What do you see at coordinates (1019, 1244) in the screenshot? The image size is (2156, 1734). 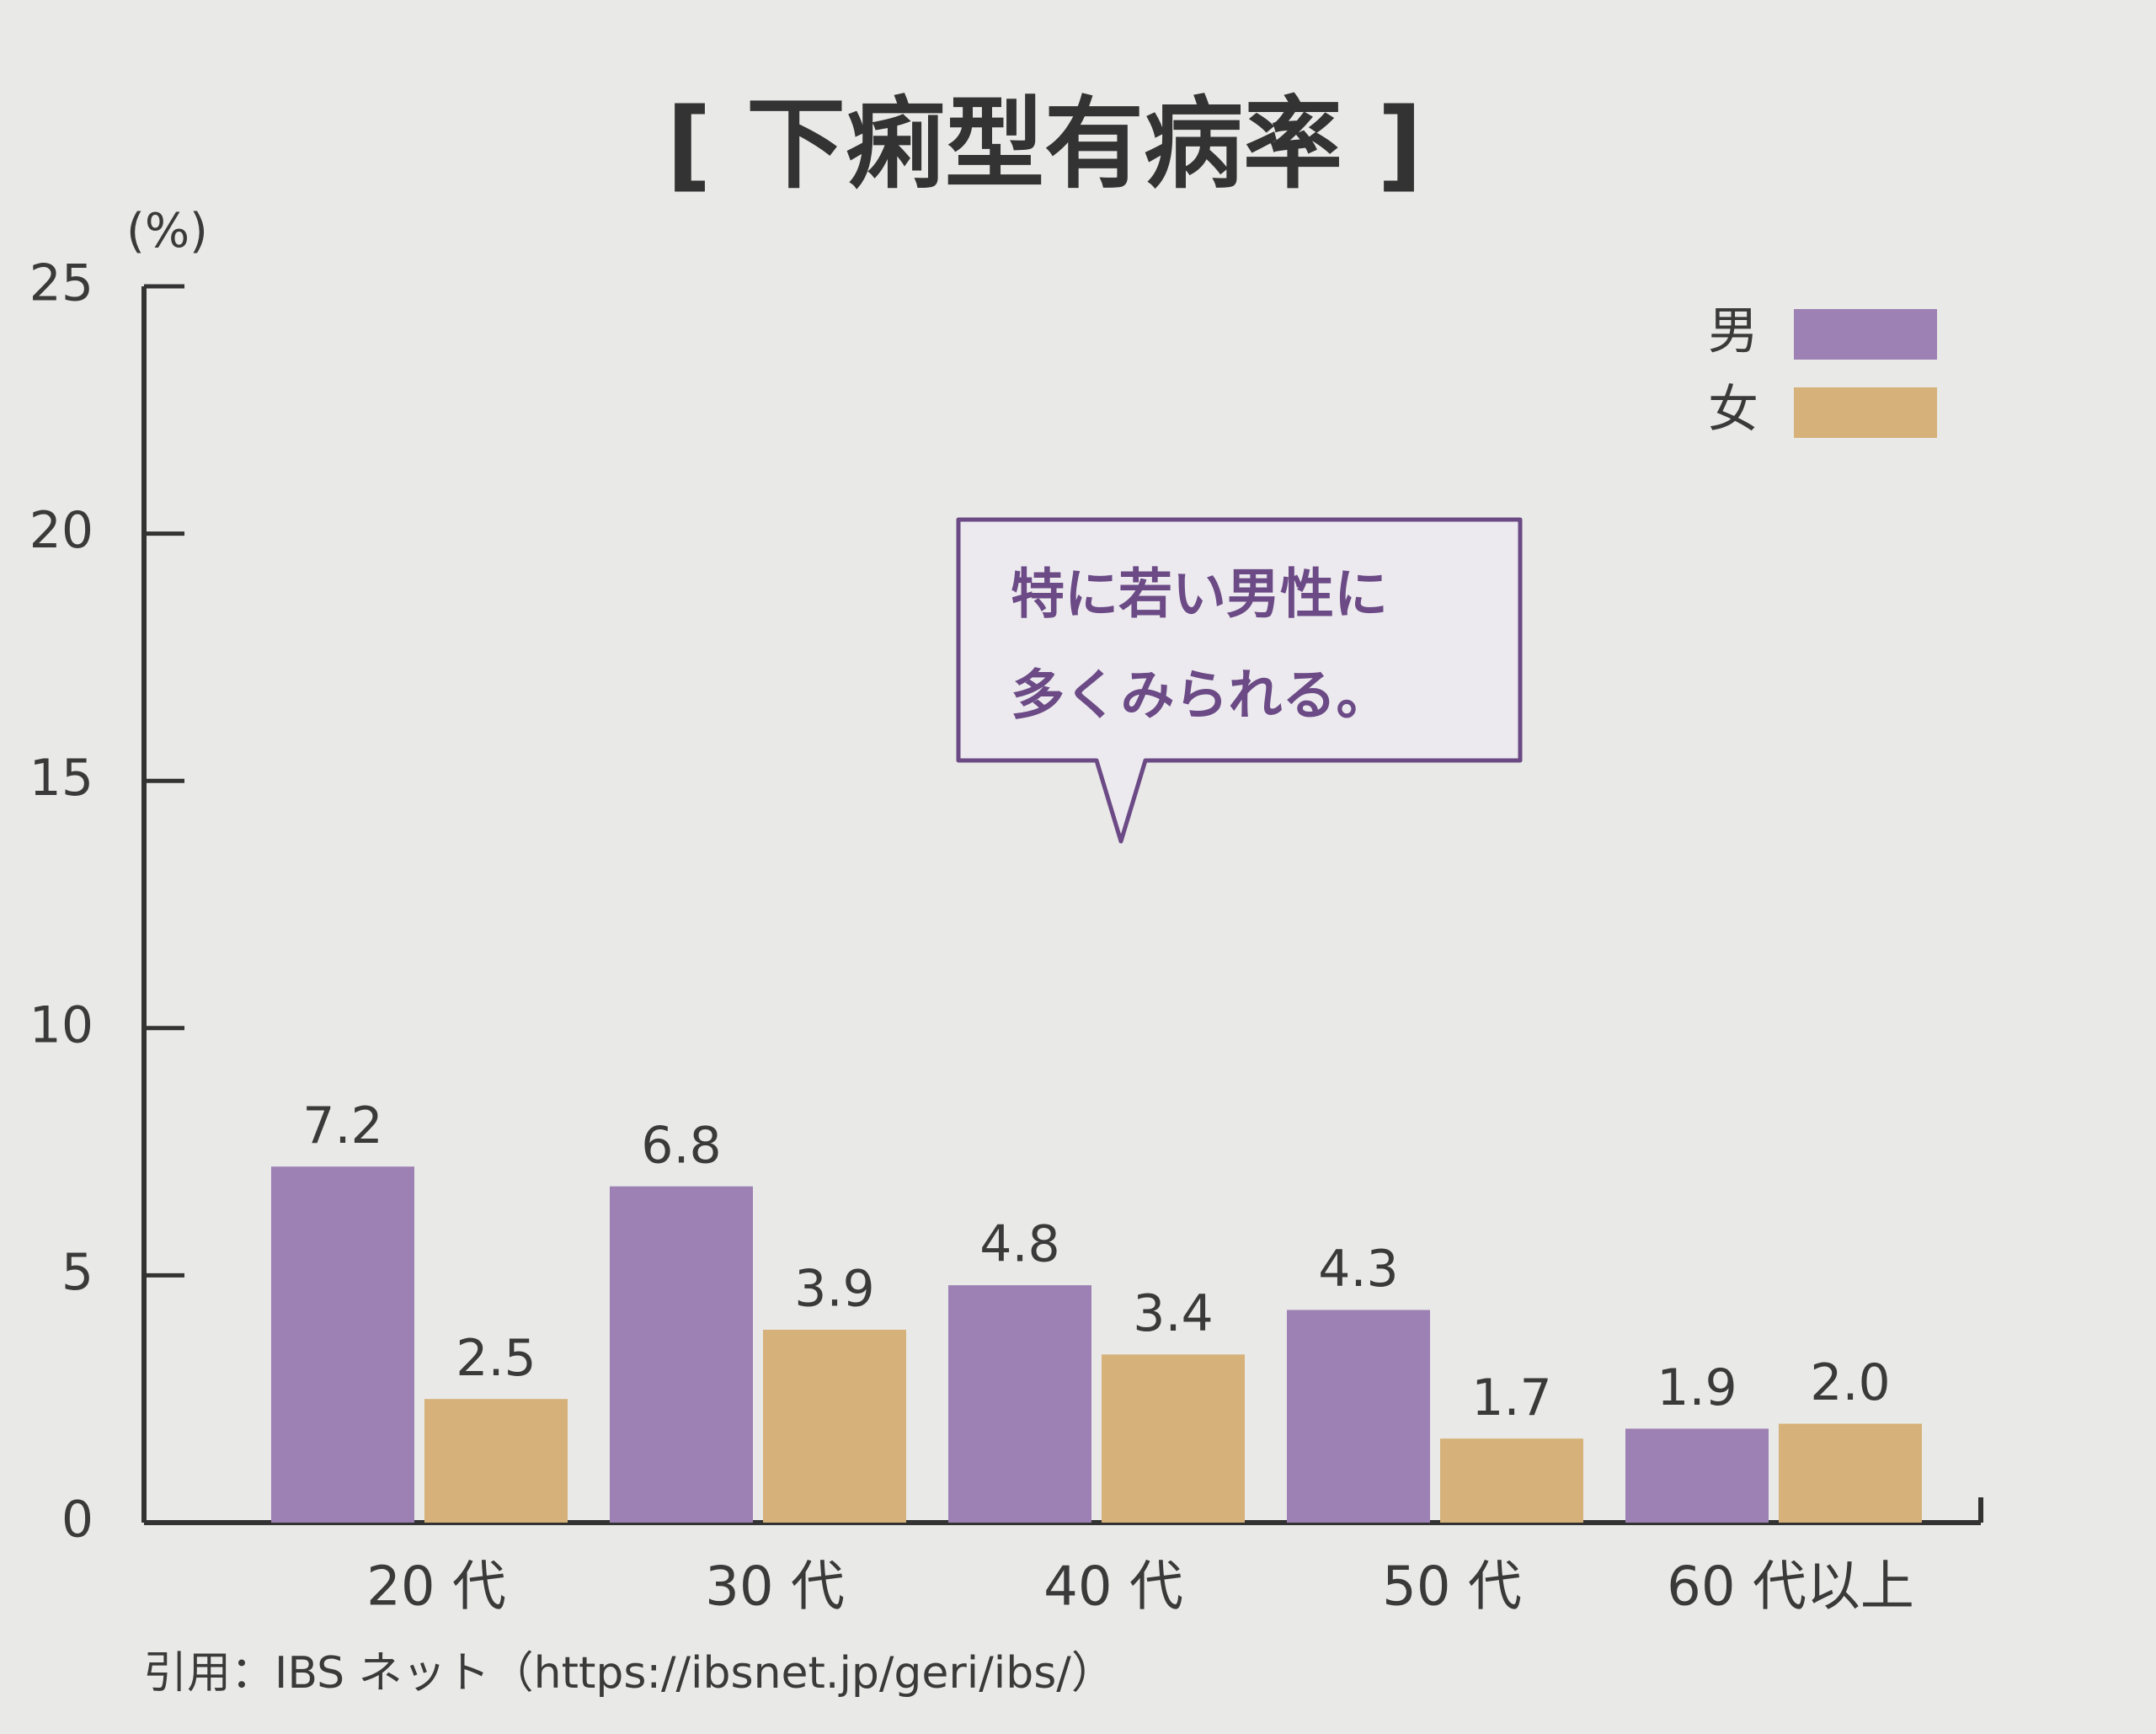 I see `value-label: 4.8` at bounding box center [1019, 1244].